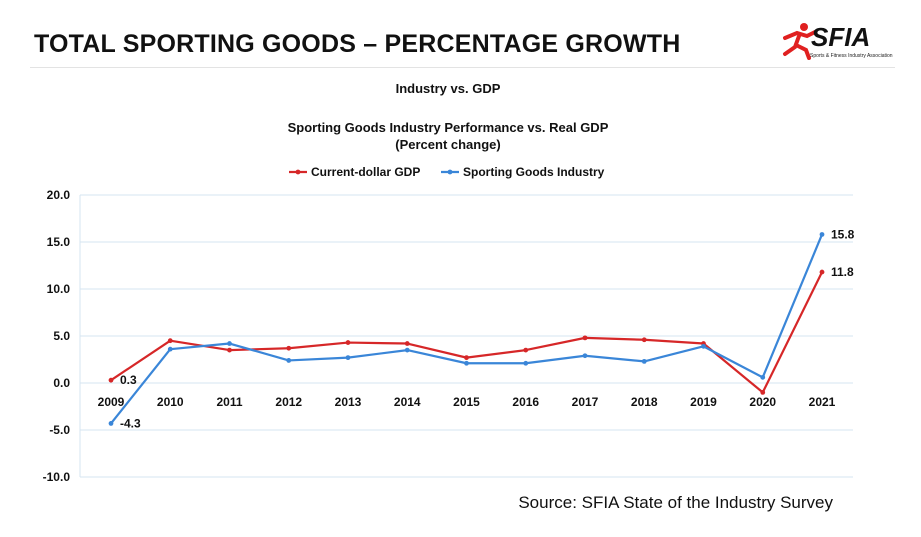 This screenshot has width=921, height=537. Describe the element at coordinates (843, 234) in the screenshot. I see `data-label: 15.8` at that location.